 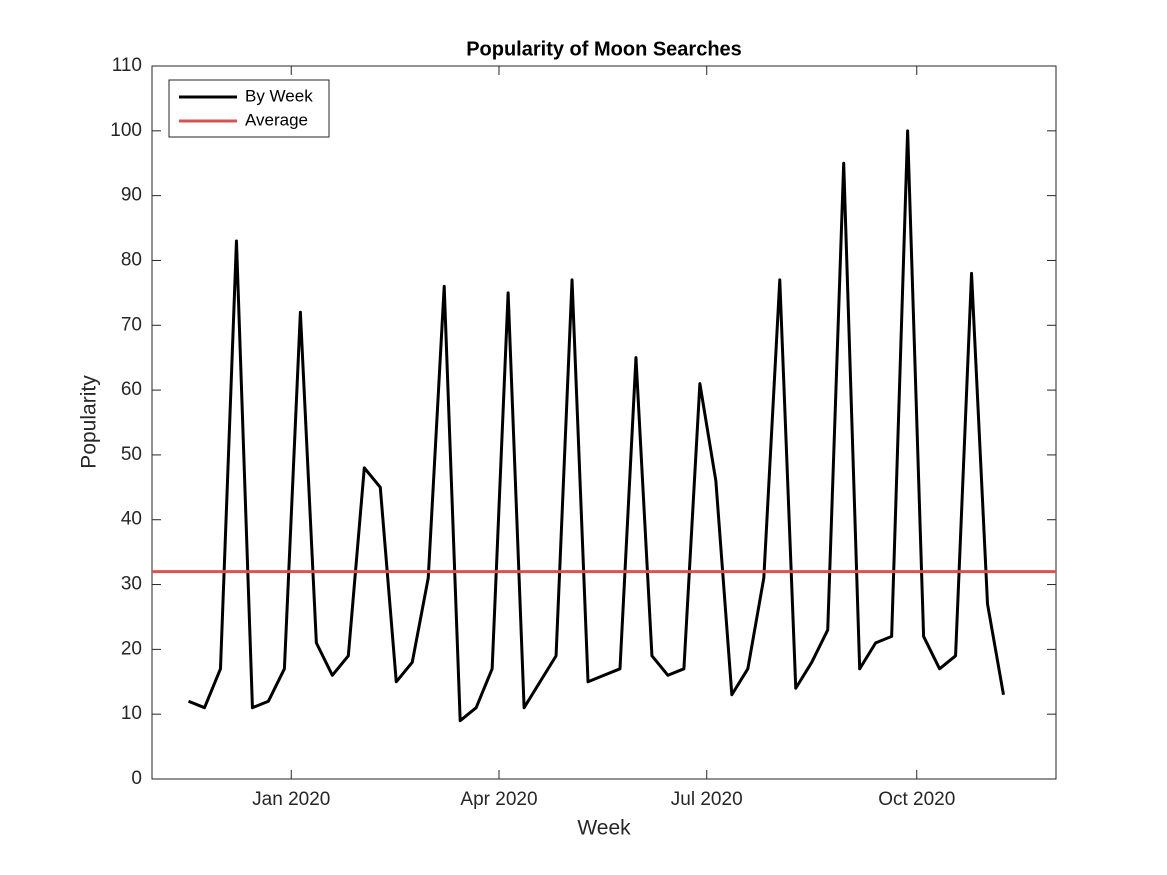 What do you see at coordinates (279, 95) in the screenshot?
I see `legend-label: By Week` at bounding box center [279, 95].